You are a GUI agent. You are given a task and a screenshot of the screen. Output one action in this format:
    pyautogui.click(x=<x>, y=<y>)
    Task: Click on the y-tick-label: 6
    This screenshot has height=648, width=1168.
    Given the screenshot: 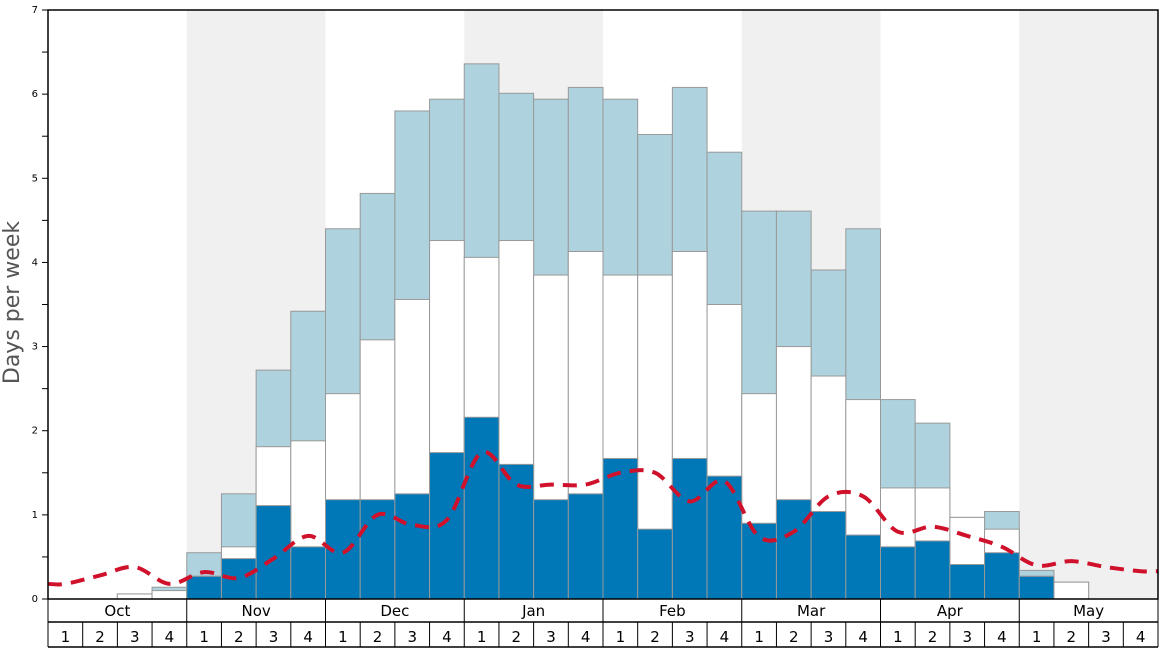 What is the action you would take?
    pyautogui.click(x=35, y=94)
    